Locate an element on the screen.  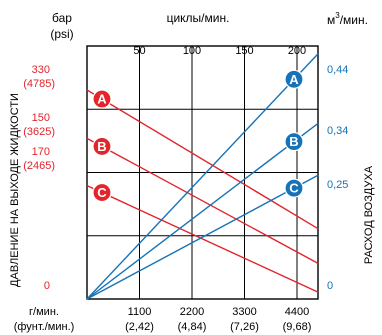
left-axis-sublabel: (2465) is located at coordinates (39, 166).